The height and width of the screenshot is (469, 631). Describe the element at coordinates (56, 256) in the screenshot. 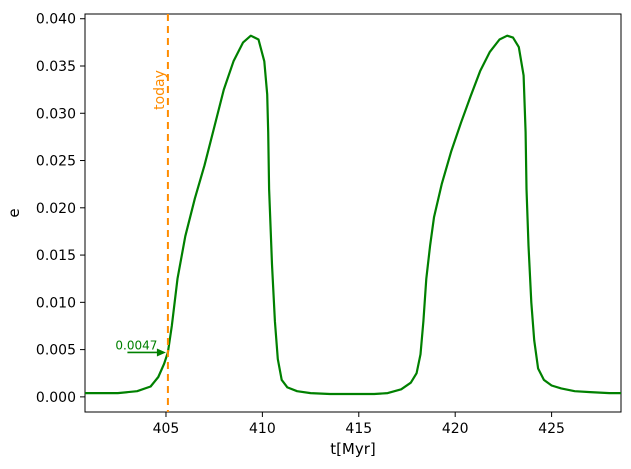

I see `y-tick-label: 0.015` at that location.